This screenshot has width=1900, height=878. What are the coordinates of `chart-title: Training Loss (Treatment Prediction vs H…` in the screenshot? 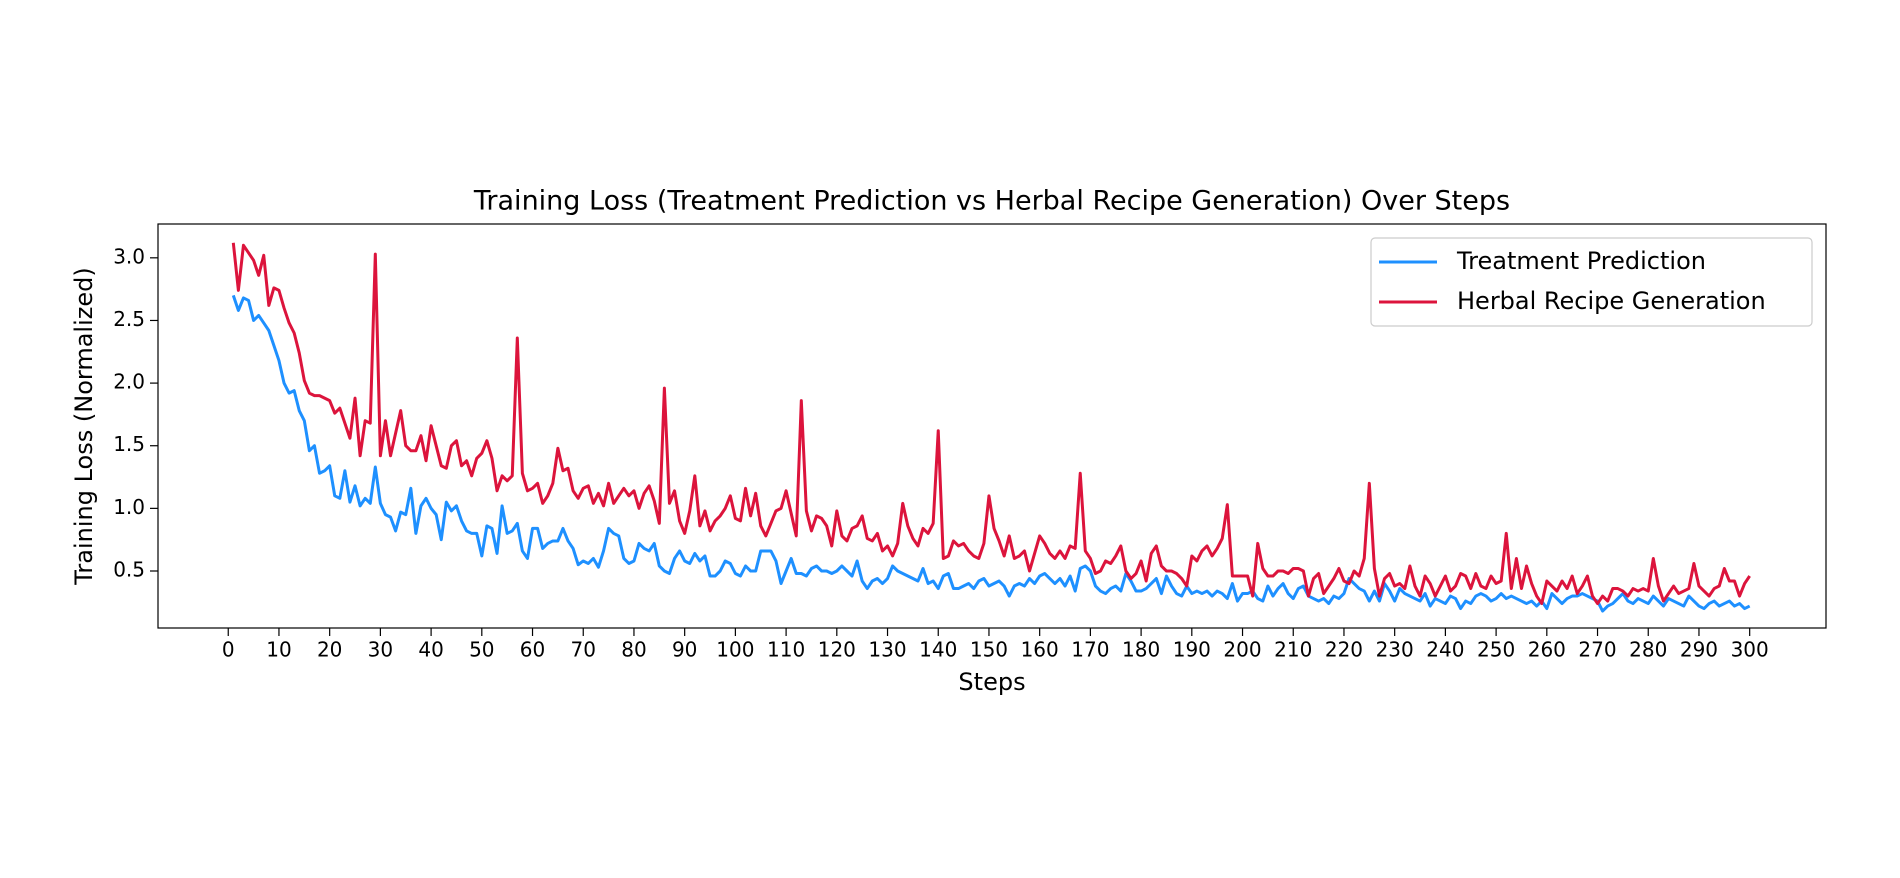 It's located at (991, 201).